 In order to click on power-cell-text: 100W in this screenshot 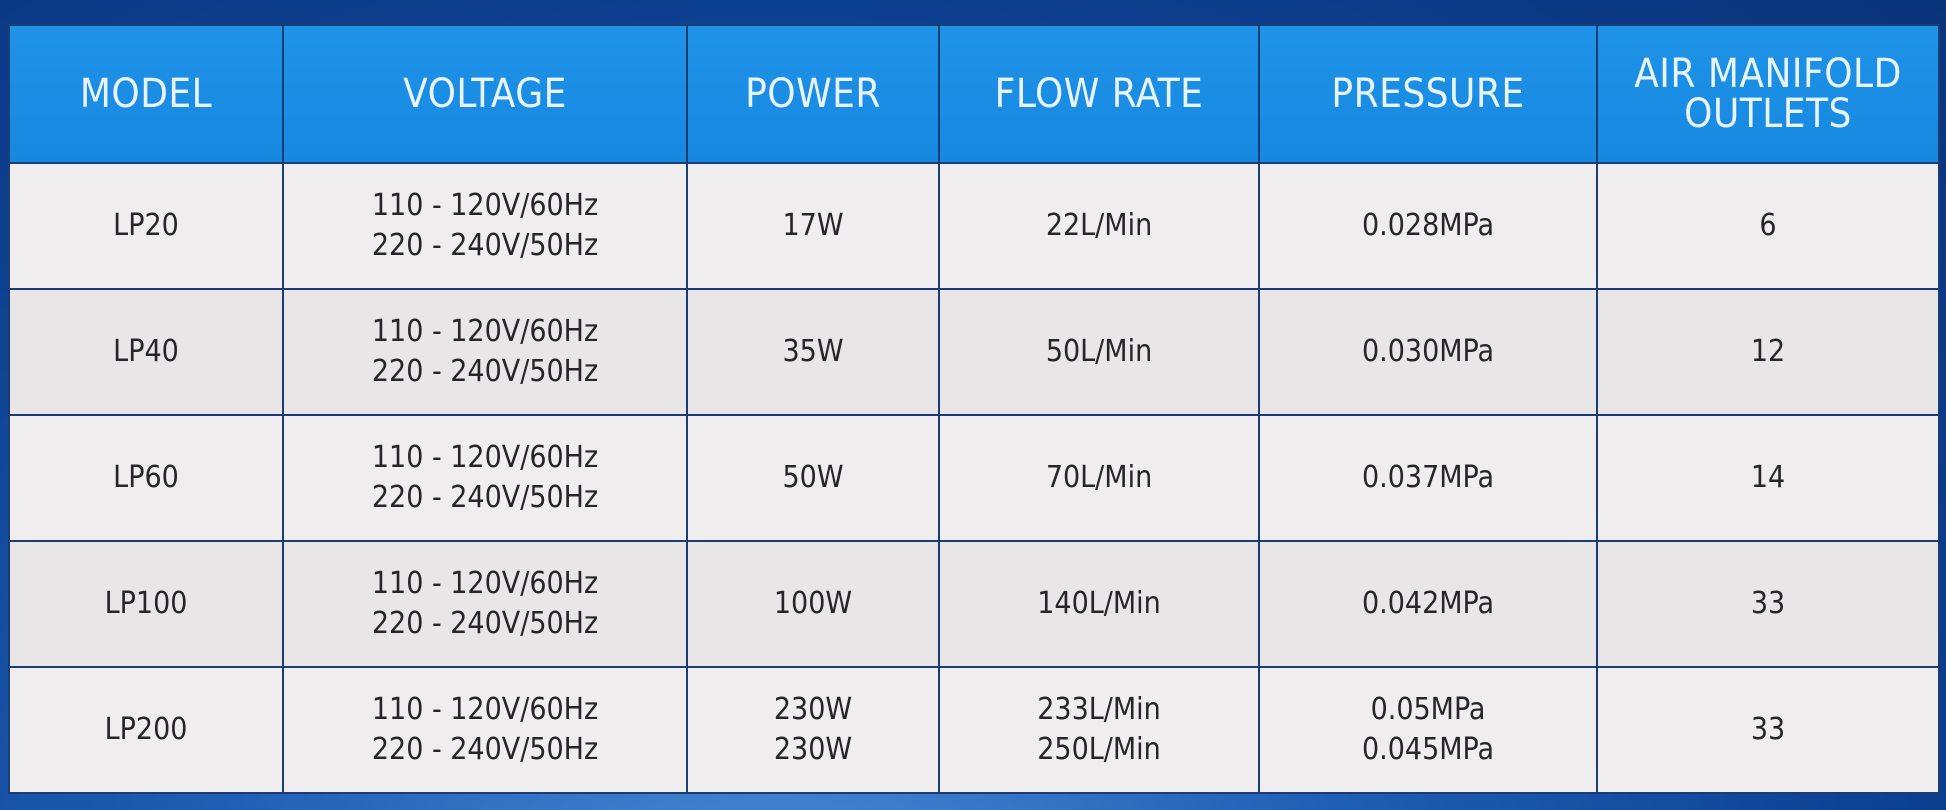, I will do `click(813, 603)`.